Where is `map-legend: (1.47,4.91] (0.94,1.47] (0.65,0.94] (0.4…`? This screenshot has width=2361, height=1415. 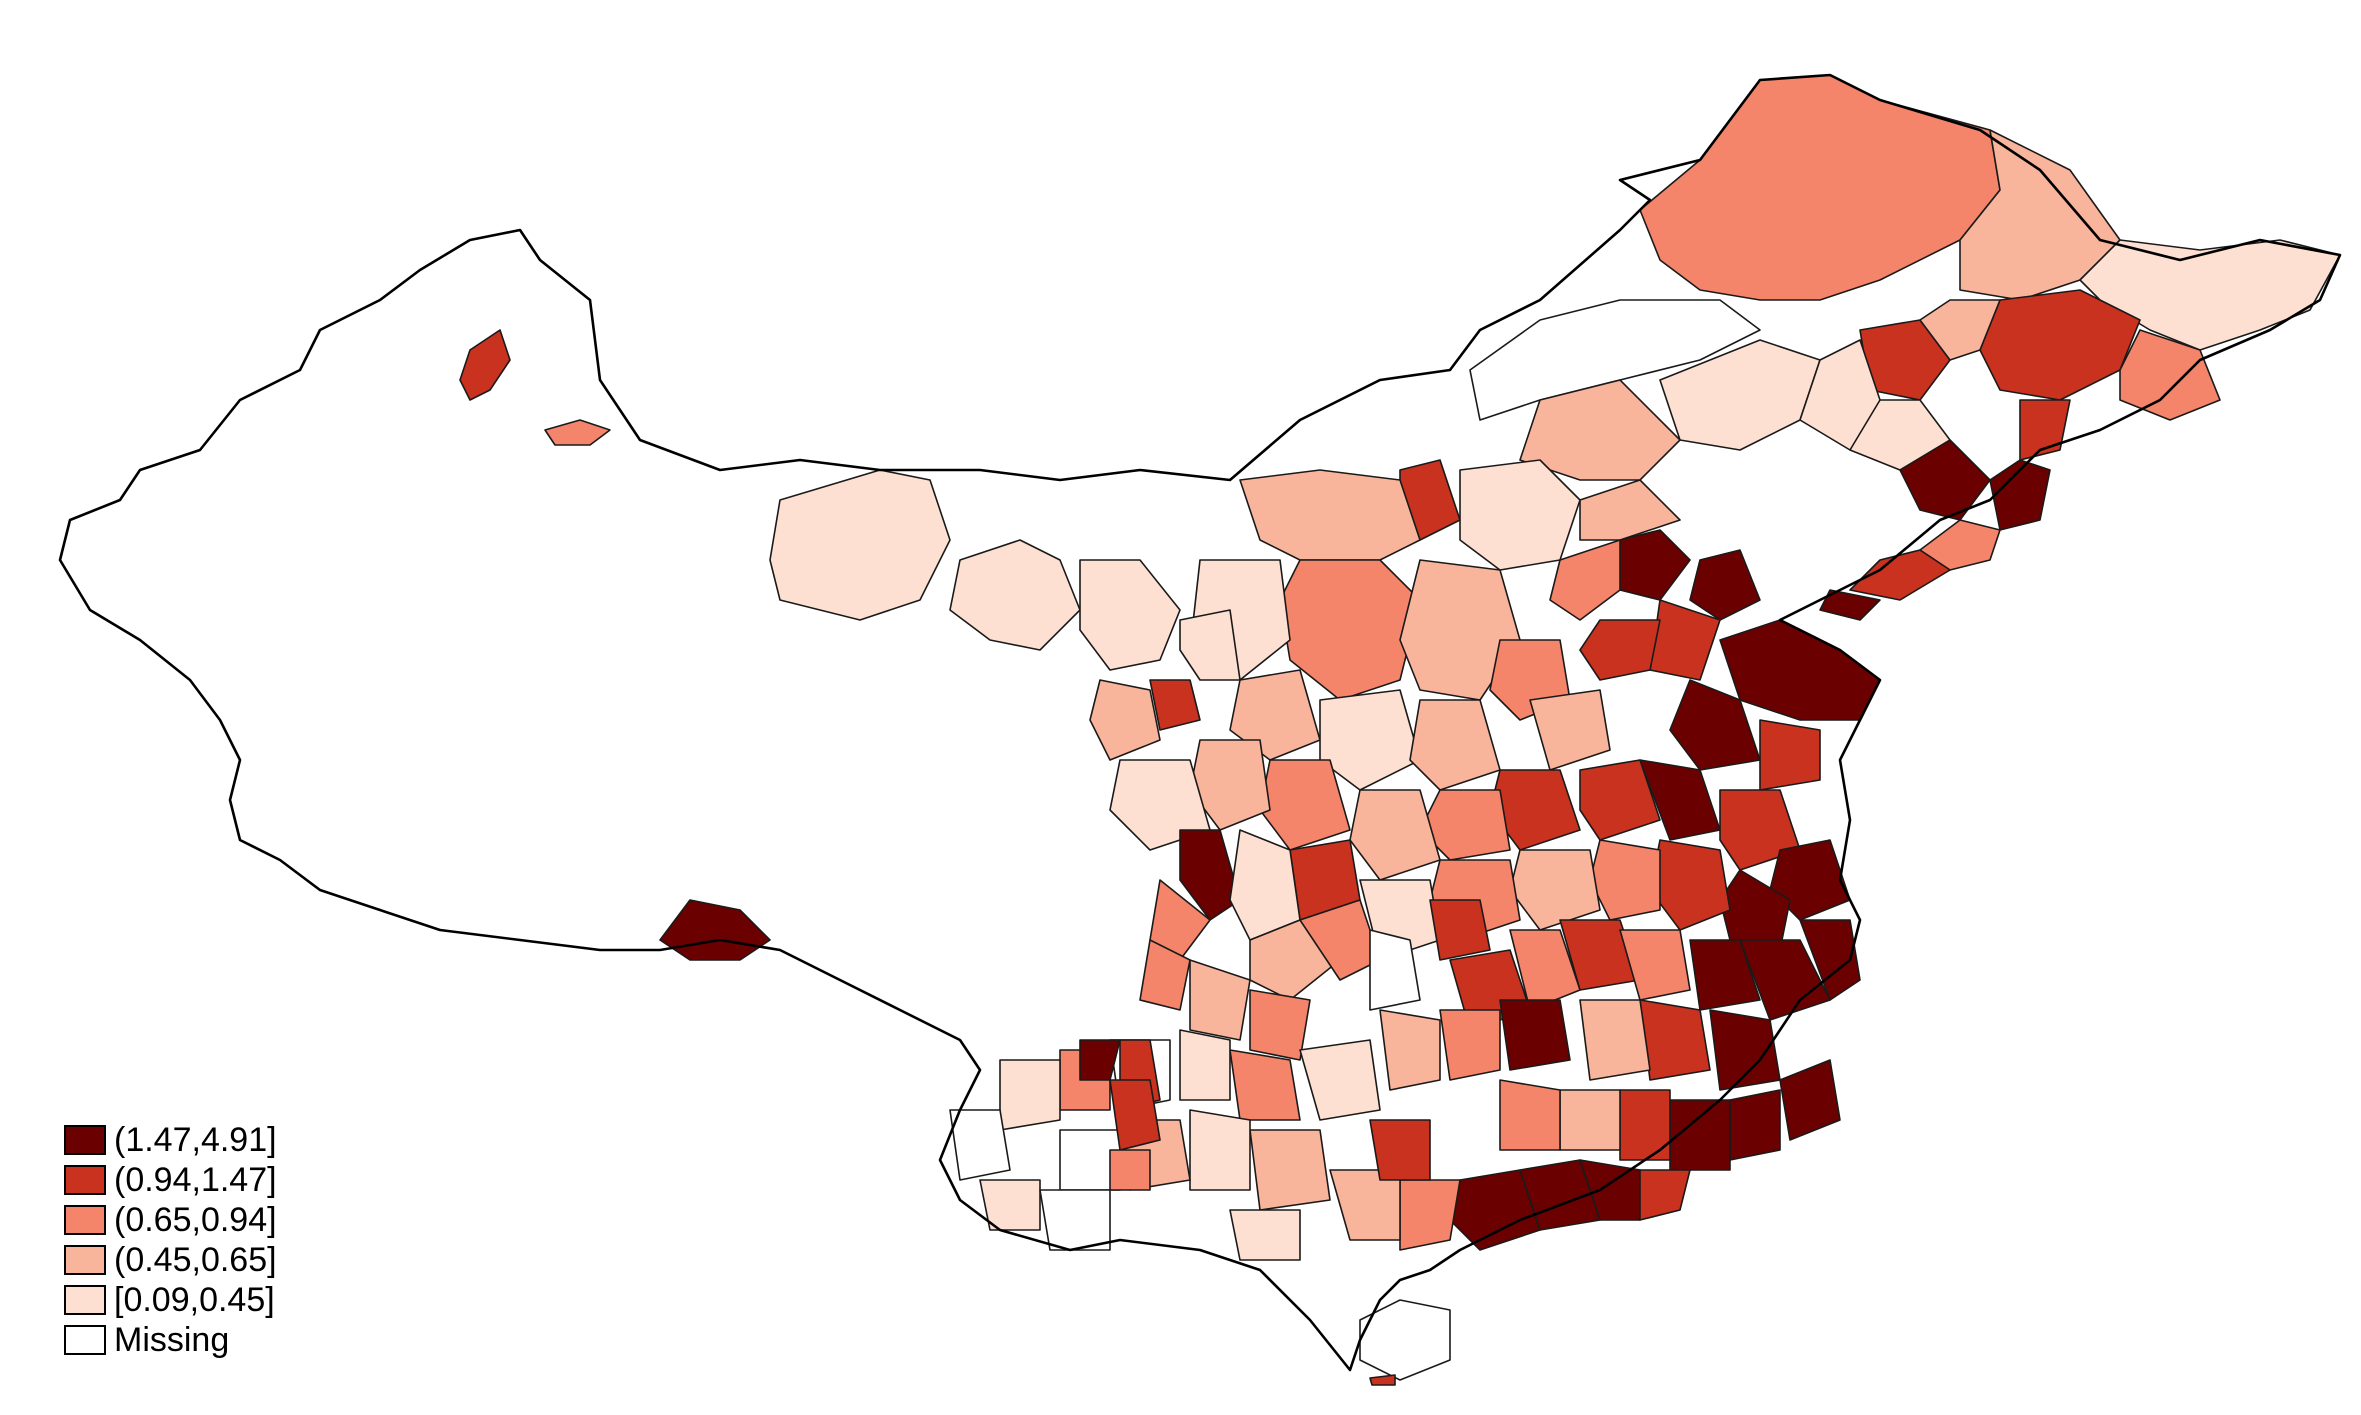 map-legend: (1.47,4.91] (0.94,1.47] (0.65,0.94] (0.4… is located at coordinates (214, 1240).